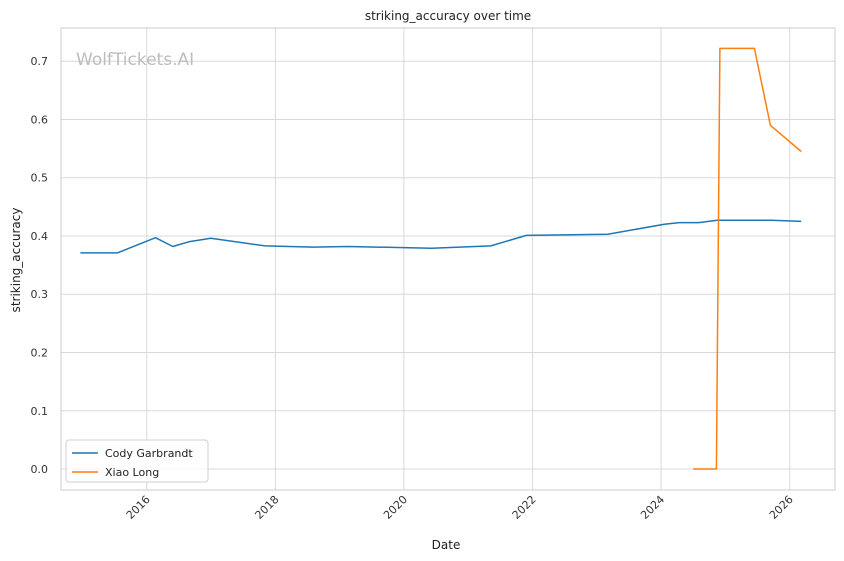 This screenshot has height=561, width=844. Describe the element at coordinates (132, 472) in the screenshot. I see `legend-label-xiao-long: Xiao Long` at that location.